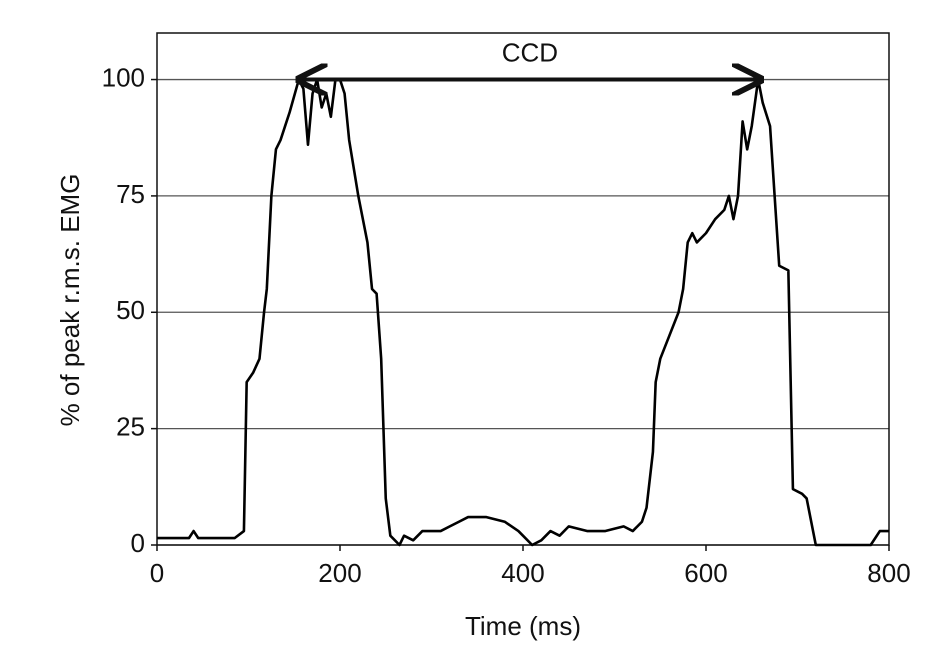  I want to click on y-tick-label: 100, so click(123, 77).